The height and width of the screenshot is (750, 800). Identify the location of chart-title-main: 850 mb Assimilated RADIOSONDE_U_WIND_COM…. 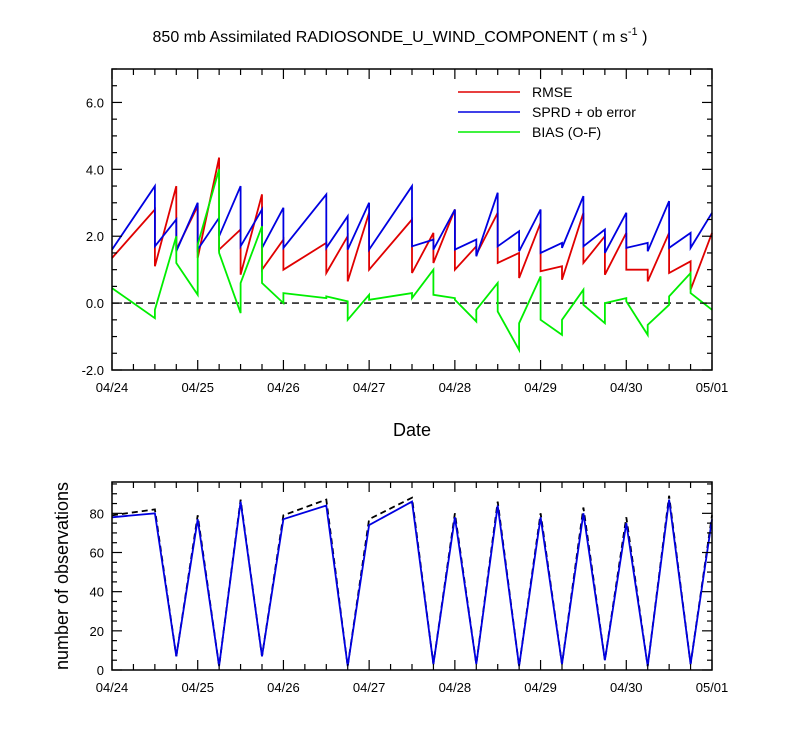
(390, 37).